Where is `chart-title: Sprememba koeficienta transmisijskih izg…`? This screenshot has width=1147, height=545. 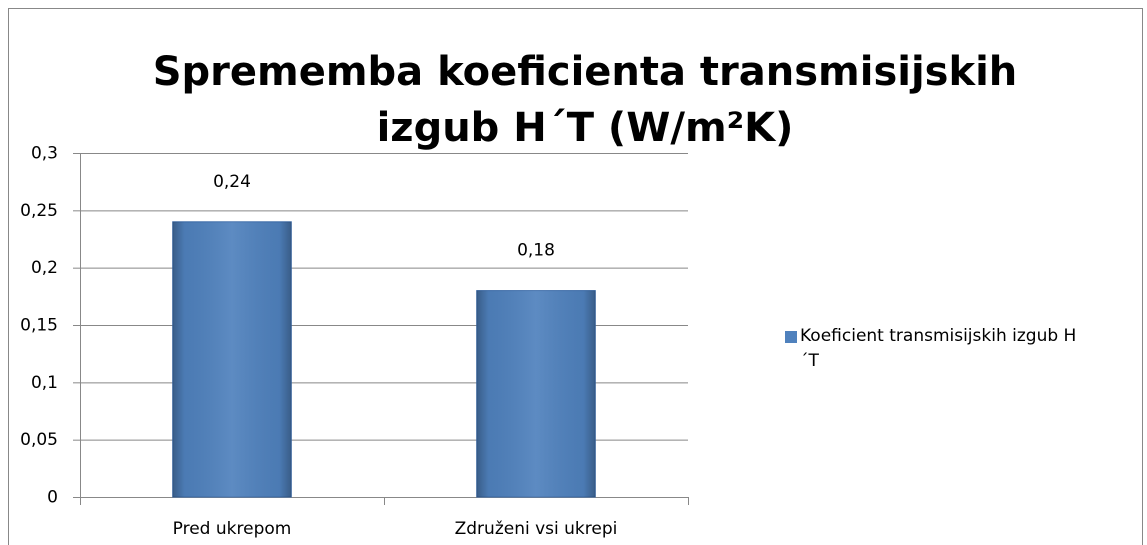
chart-title: Sprememba koeficienta transmisijskih izg… is located at coordinates (585, 100).